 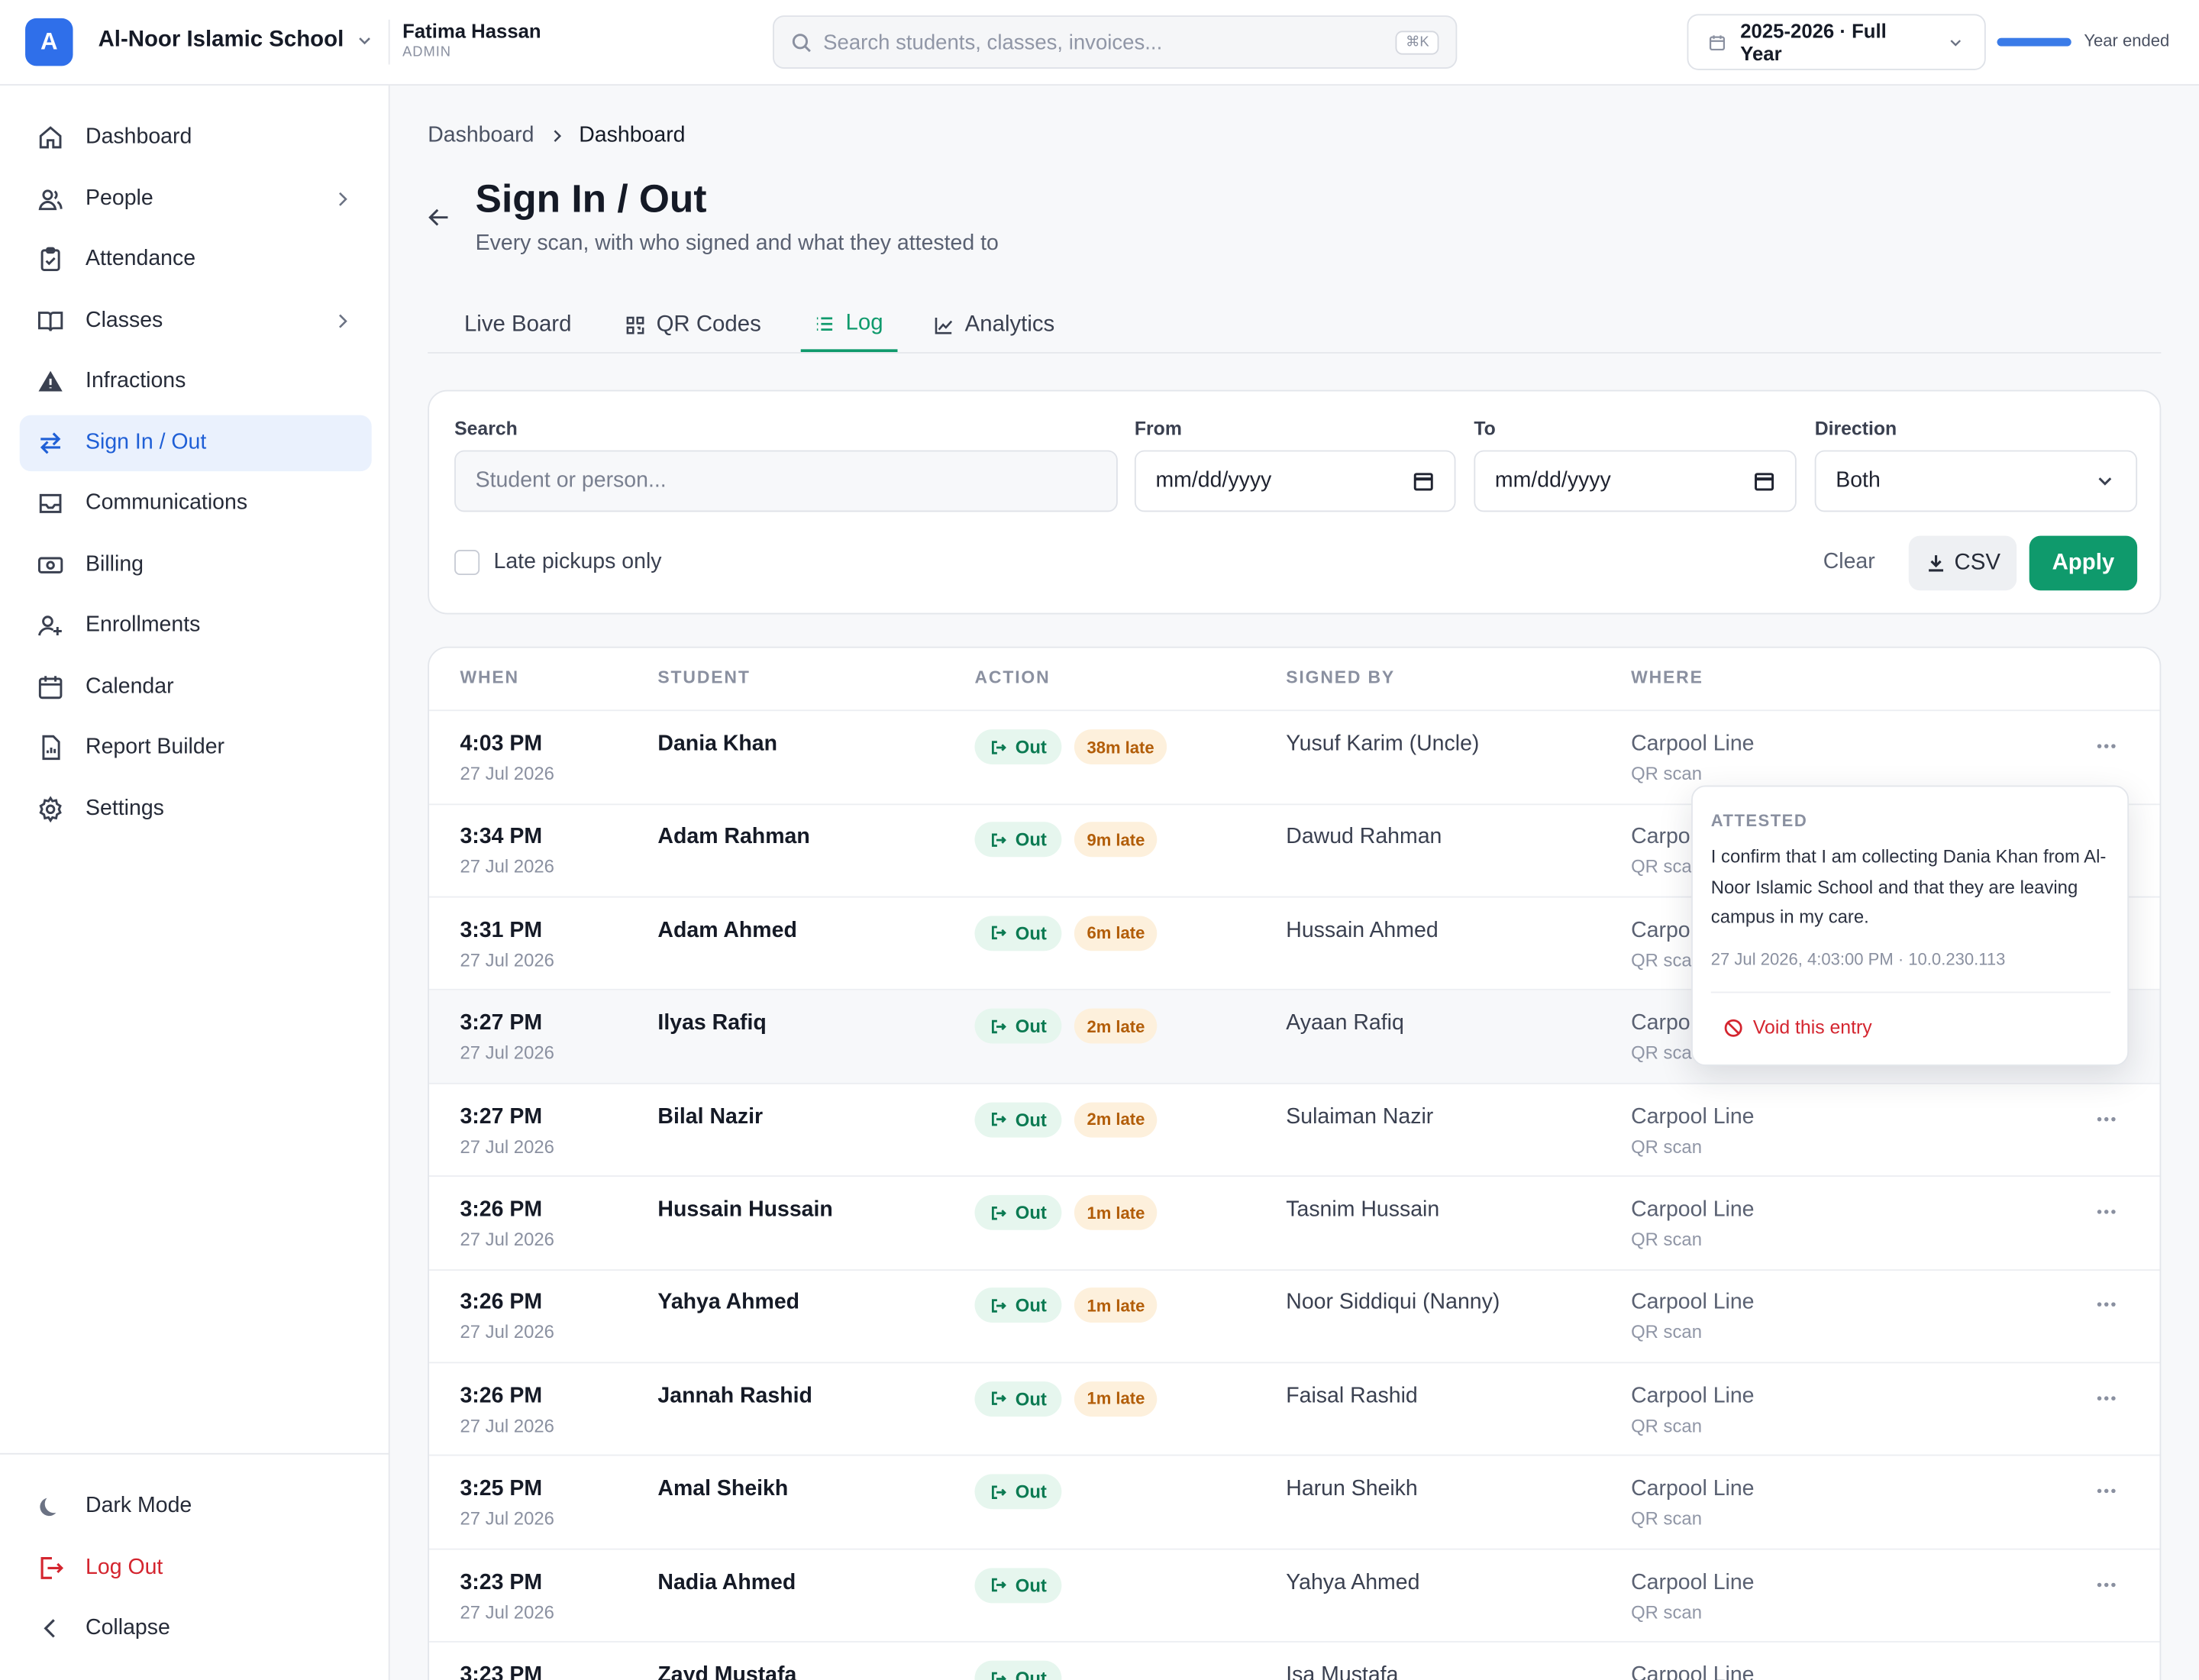 What do you see at coordinates (710, 1116) in the screenshot?
I see `student-name: Bilal Nazir` at bounding box center [710, 1116].